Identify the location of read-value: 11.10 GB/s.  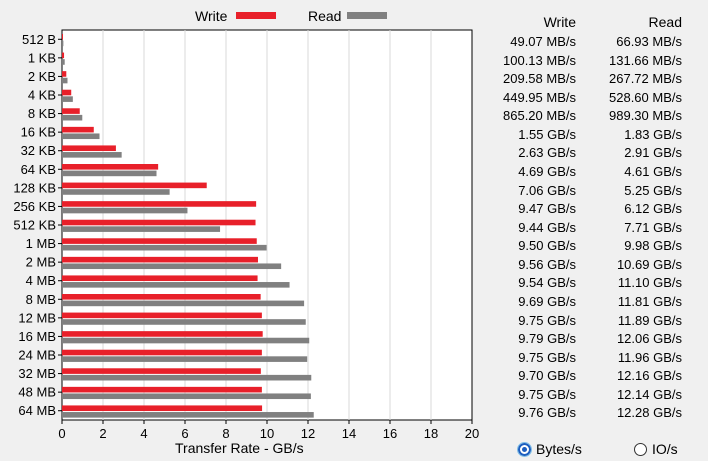
(649, 283).